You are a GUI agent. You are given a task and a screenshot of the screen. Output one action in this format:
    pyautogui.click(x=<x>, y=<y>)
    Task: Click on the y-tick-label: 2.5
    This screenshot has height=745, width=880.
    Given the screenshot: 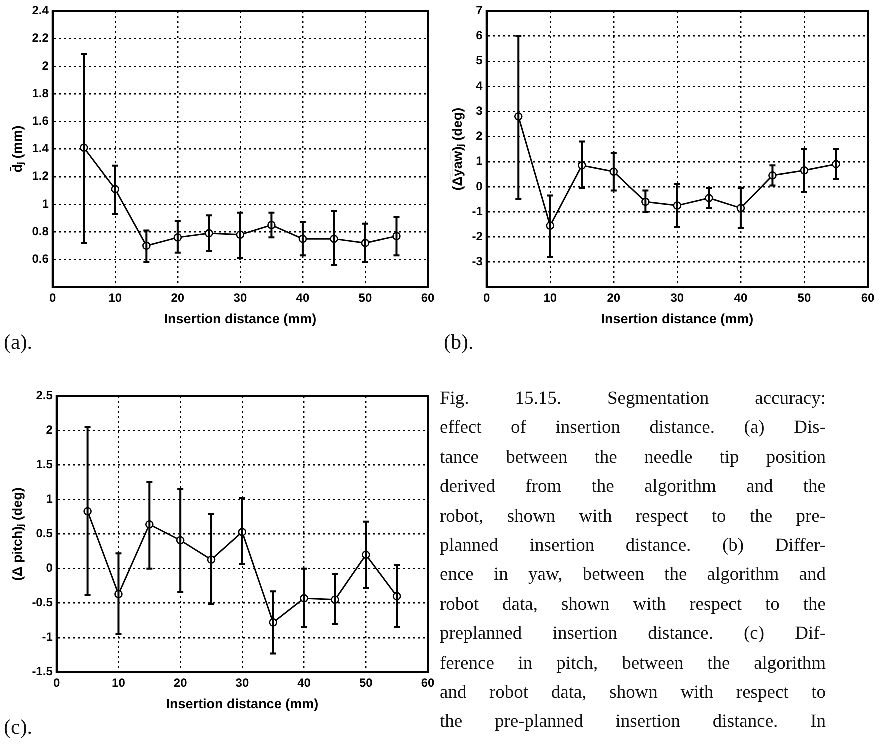 What is the action you would take?
    pyautogui.click(x=45, y=395)
    